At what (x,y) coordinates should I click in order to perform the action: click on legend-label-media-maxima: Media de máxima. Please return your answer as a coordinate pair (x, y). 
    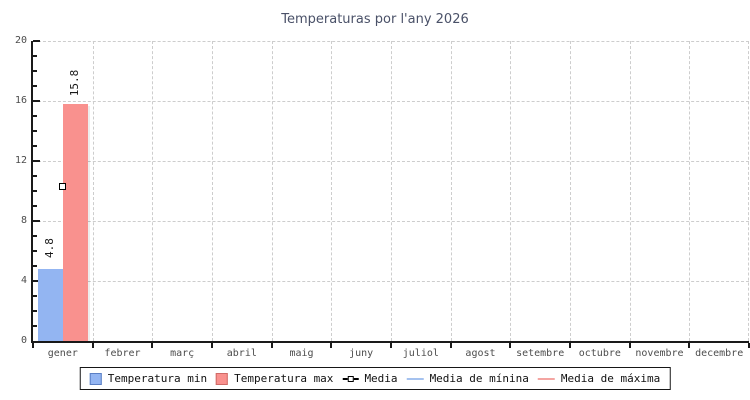
    Looking at the image, I should click on (610, 378).